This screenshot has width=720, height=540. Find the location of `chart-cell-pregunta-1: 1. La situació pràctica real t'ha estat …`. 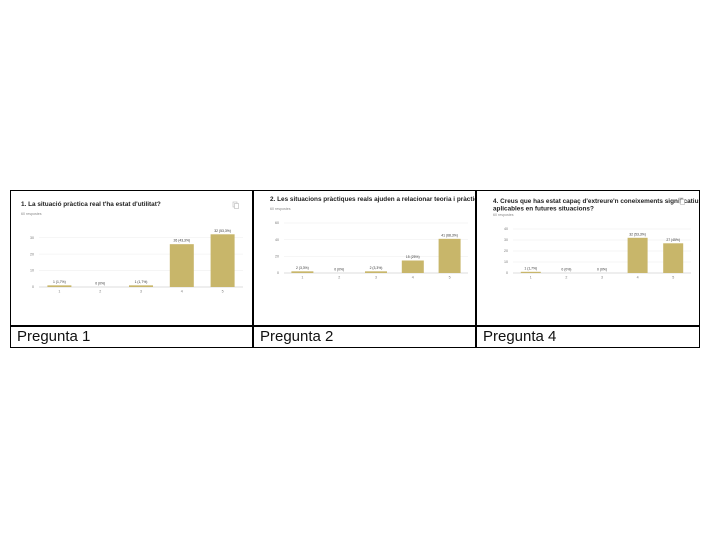

chart-cell-pregunta-1: 1. La situació pràctica real t'ha estat … is located at coordinates (131, 258).